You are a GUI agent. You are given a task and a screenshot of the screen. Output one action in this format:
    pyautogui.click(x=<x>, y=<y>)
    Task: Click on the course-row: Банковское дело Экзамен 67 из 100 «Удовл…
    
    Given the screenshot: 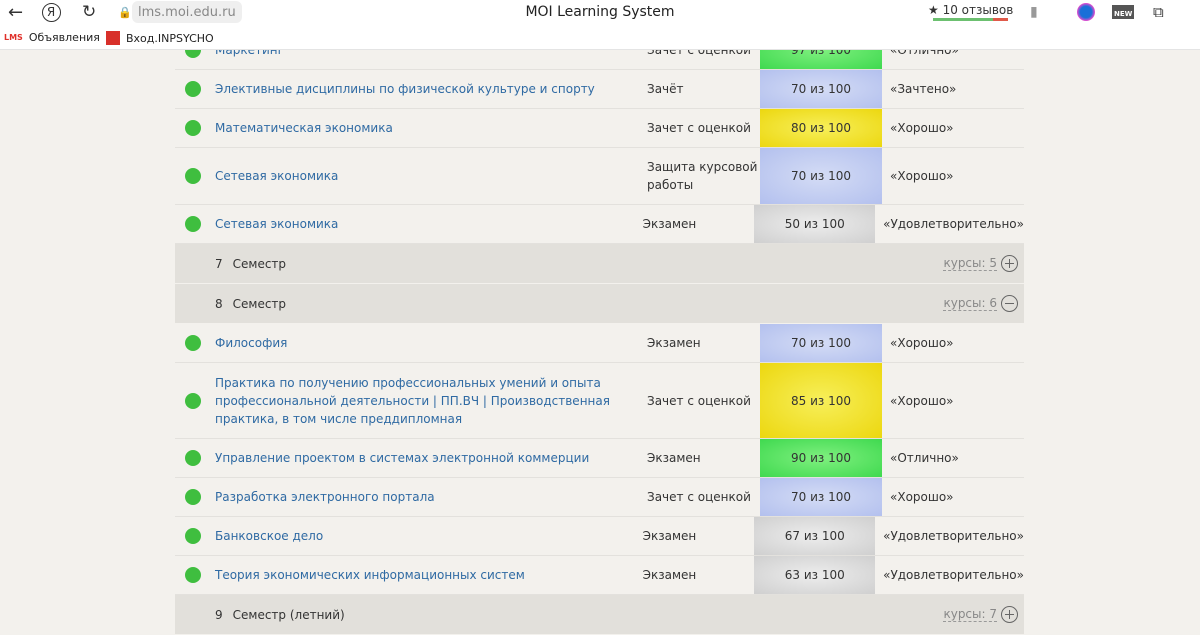 What is the action you would take?
    pyautogui.click(x=599, y=536)
    